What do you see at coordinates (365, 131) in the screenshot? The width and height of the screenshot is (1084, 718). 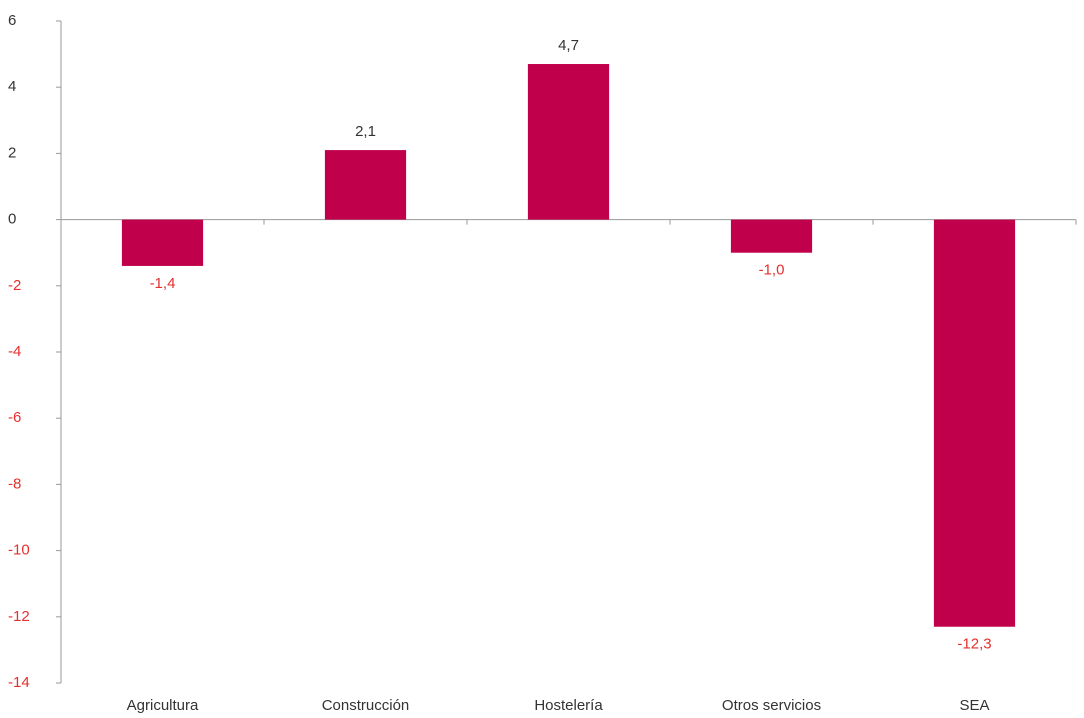 I see `value-label: 2,1` at bounding box center [365, 131].